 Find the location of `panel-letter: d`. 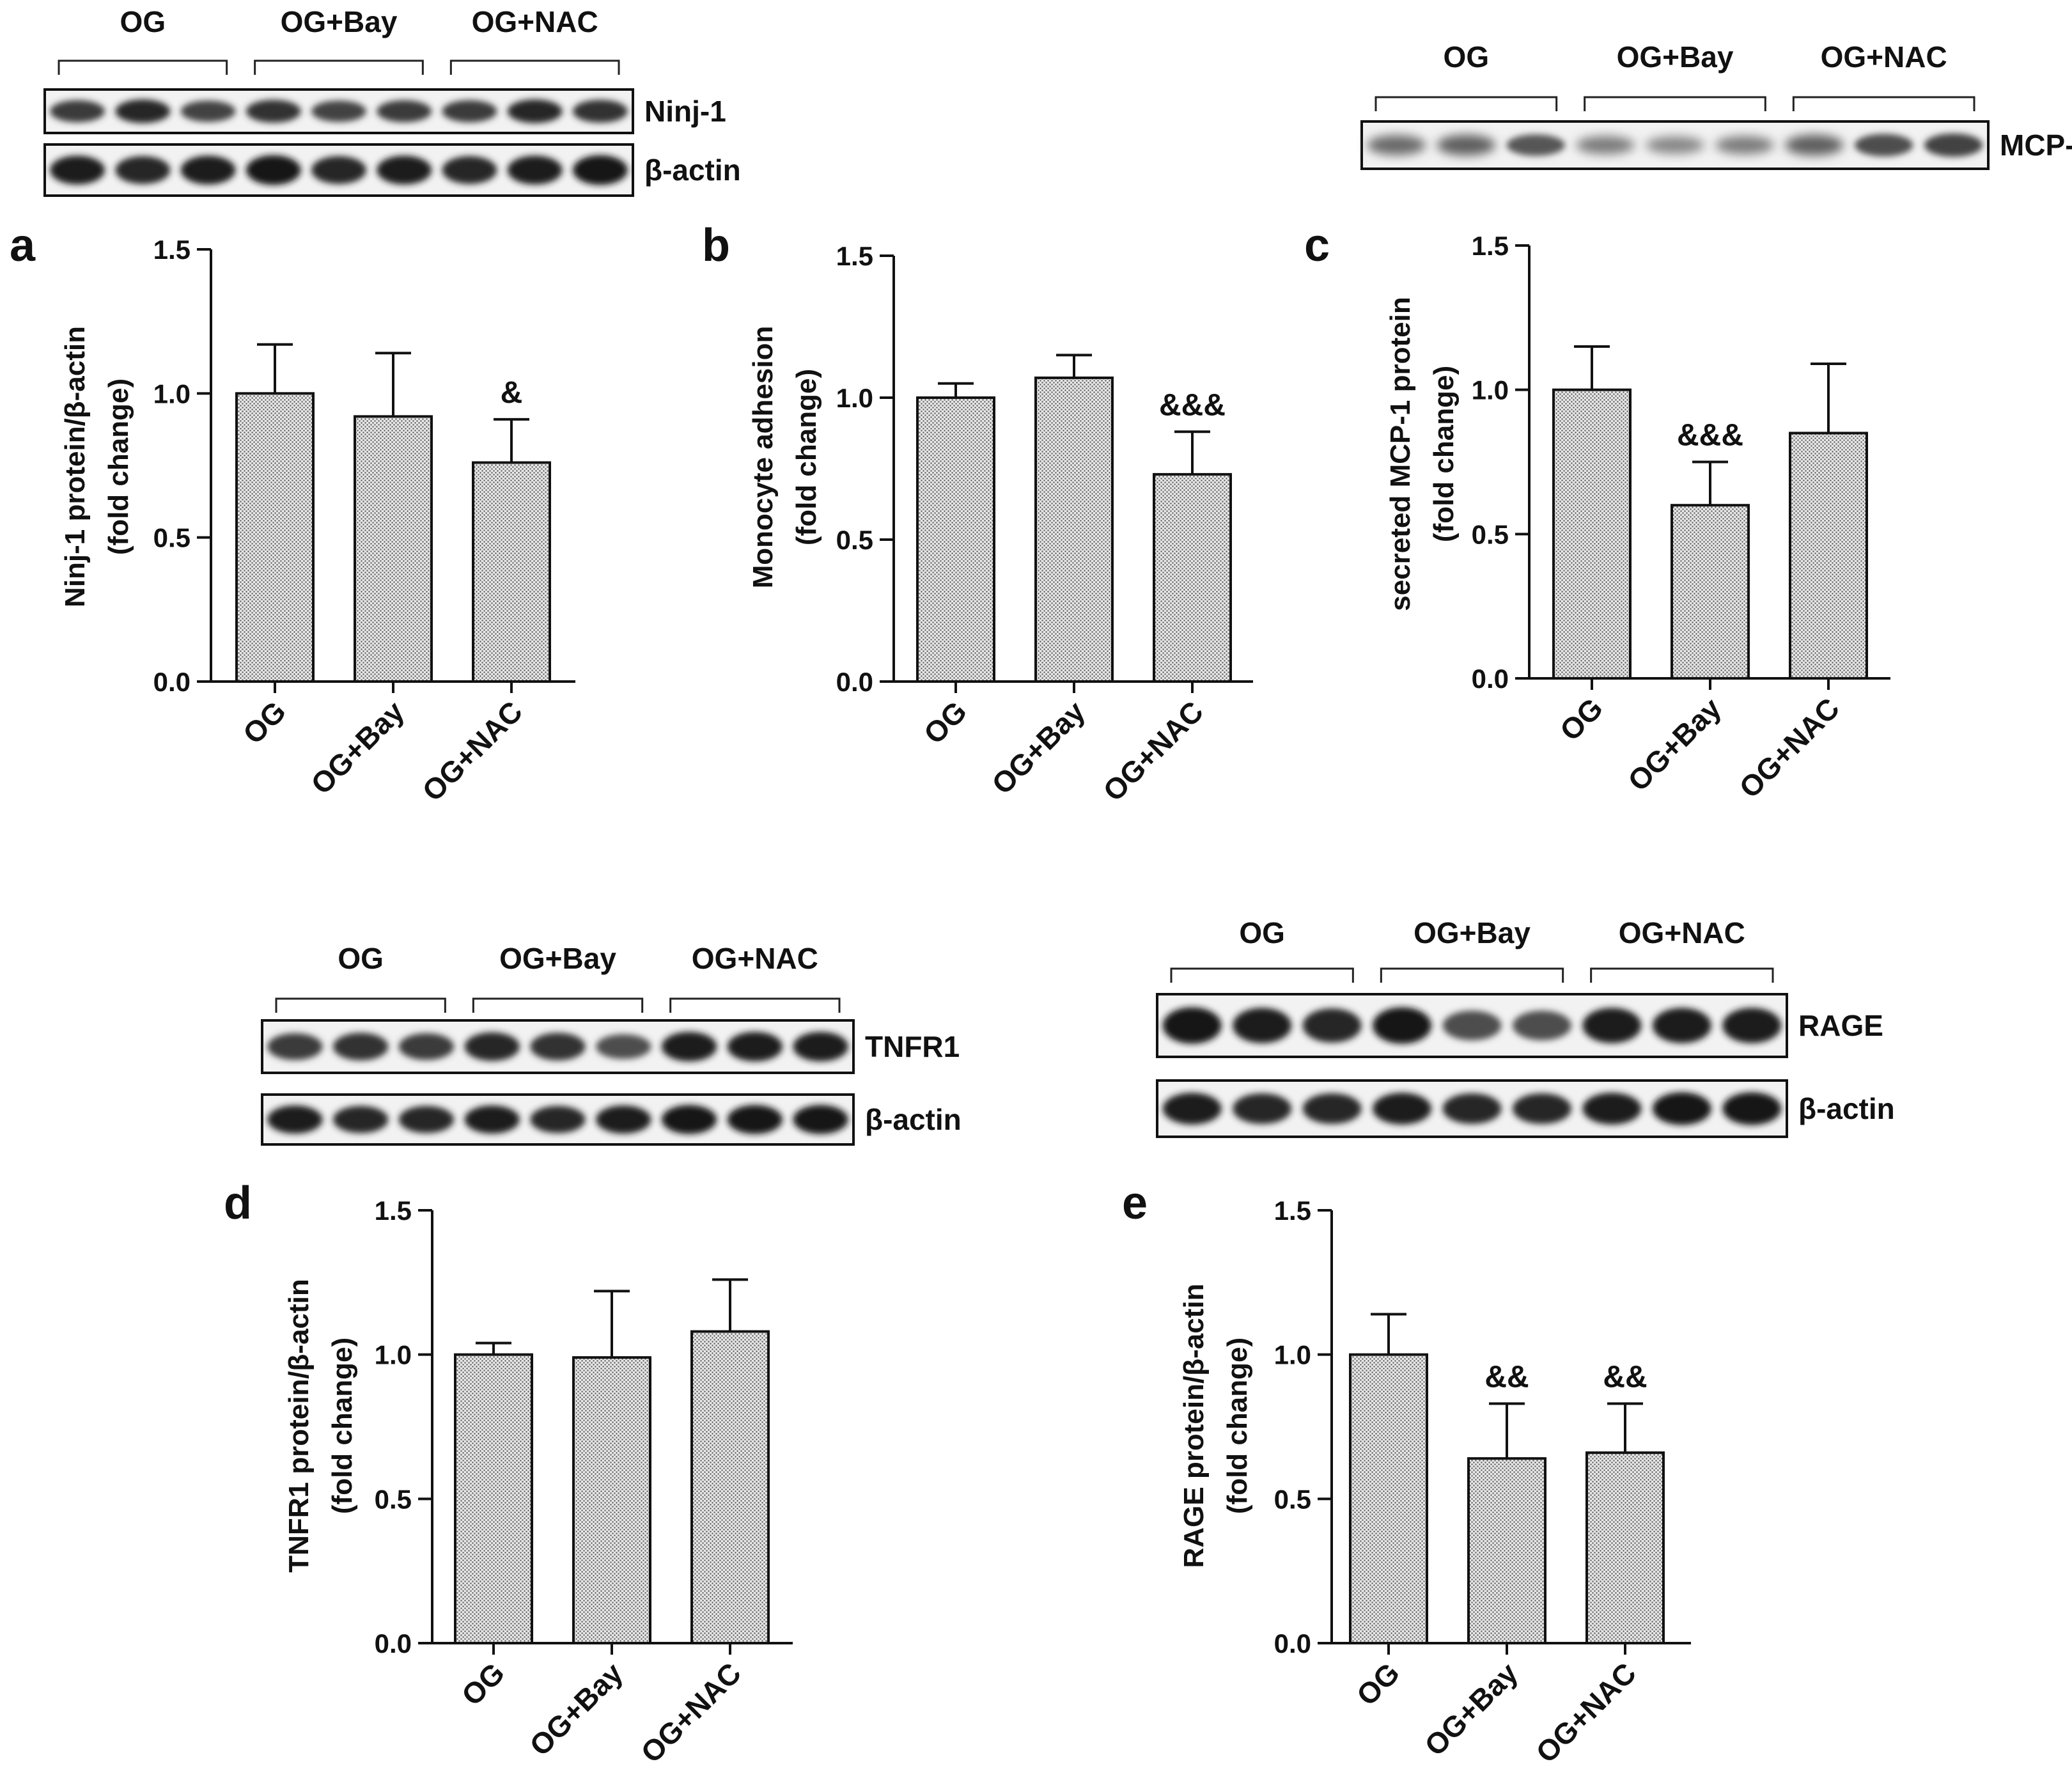

panel-letter: d is located at coordinates (238, 1204).